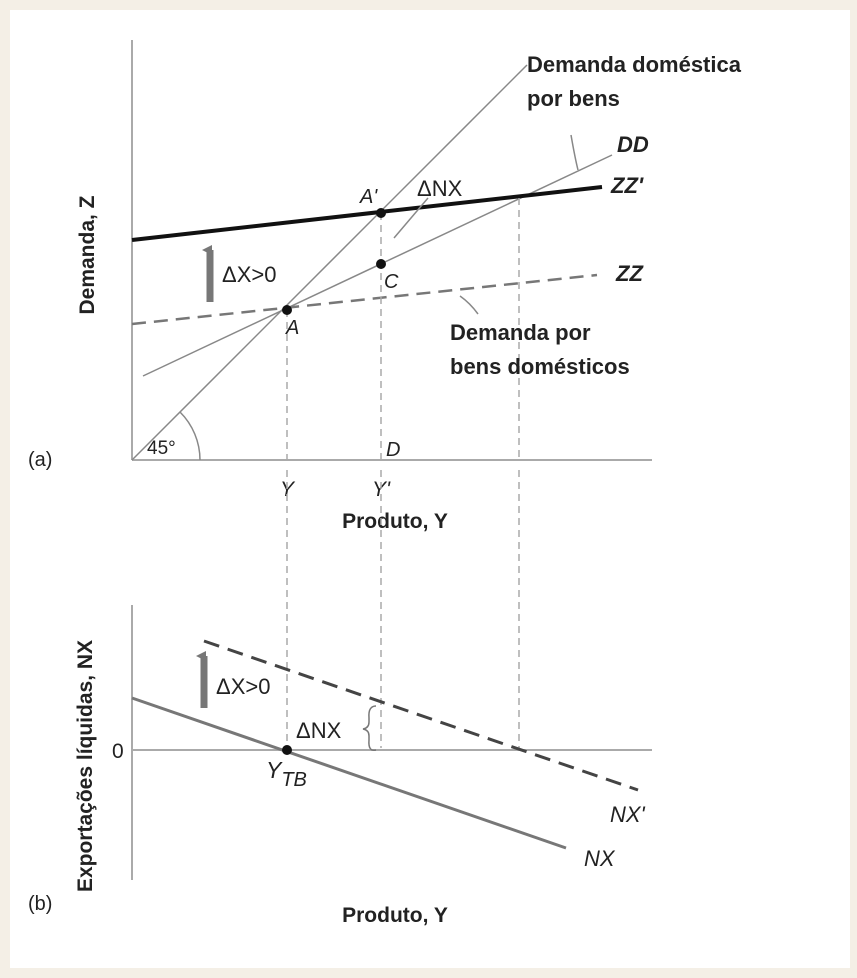  I want to click on point-a-prime, so click(381, 213).